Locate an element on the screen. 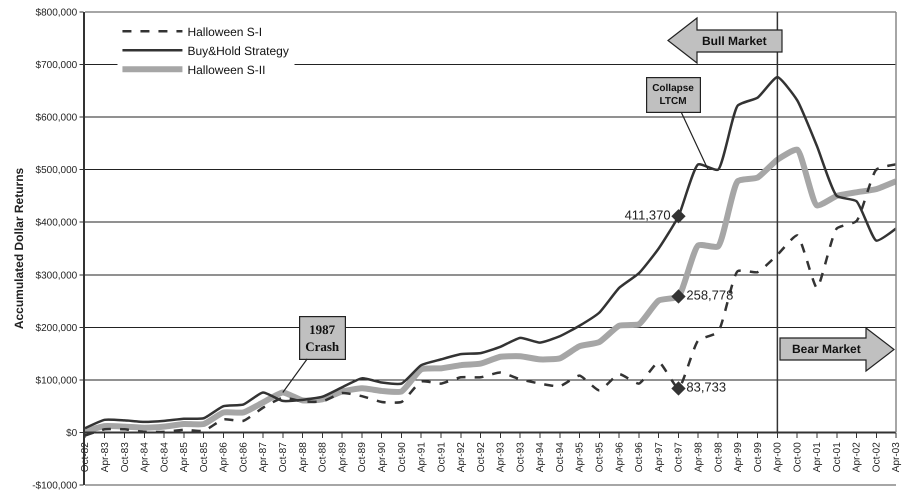 The height and width of the screenshot is (495, 904). x-tick-label: Apr-99 is located at coordinates (738, 457).